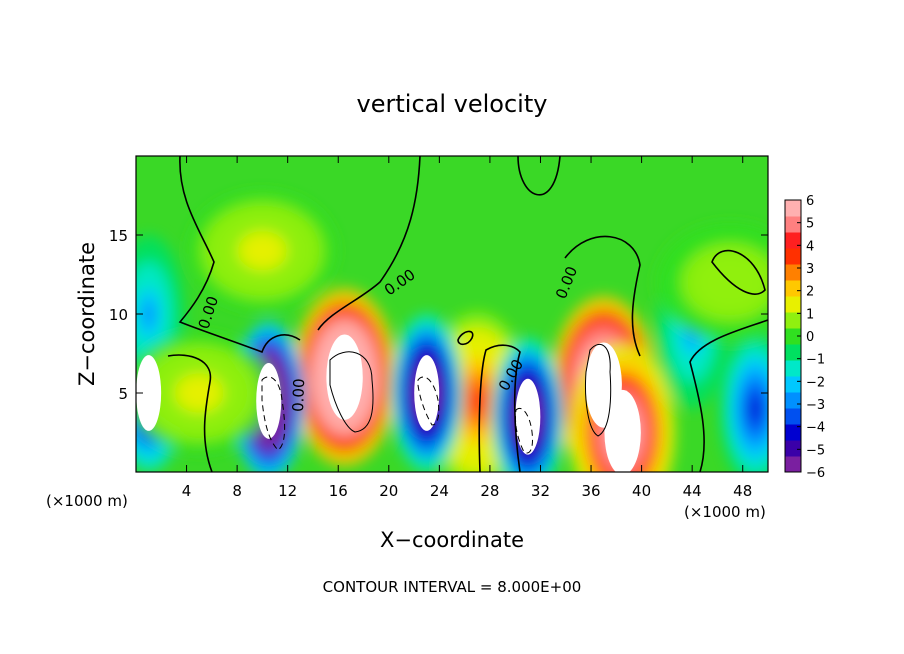 This screenshot has width=904, height=654. I want to click on x-tick-label: 20, so click(388, 491).